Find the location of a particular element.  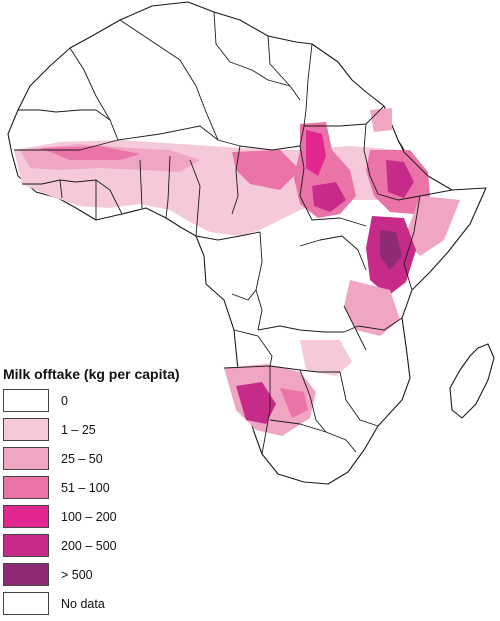

legend-item-0: 0 is located at coordinates (123, 400).